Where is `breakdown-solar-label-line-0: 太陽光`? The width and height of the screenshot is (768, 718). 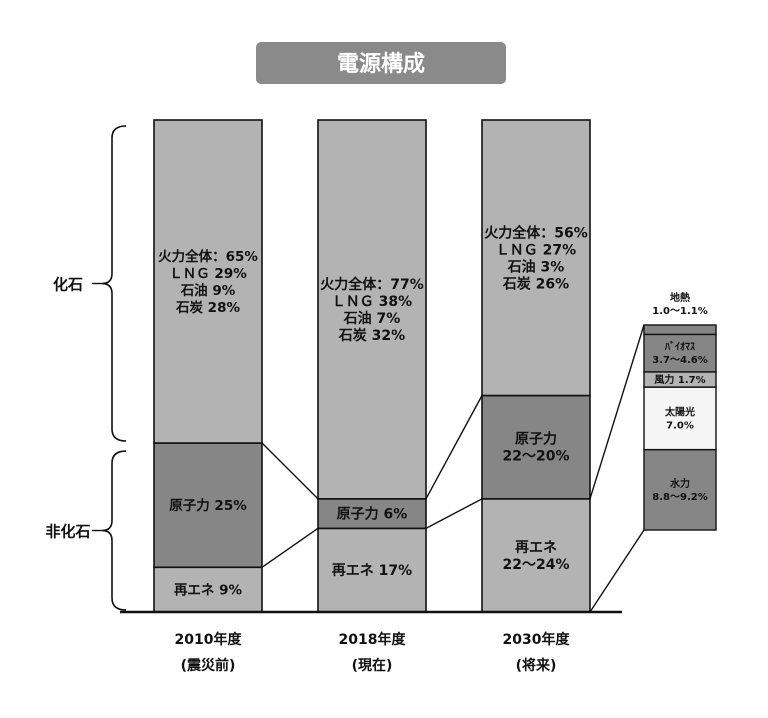
breakdown-solar-label-line-0: 太陽光 is located at coordinates (679, 411).